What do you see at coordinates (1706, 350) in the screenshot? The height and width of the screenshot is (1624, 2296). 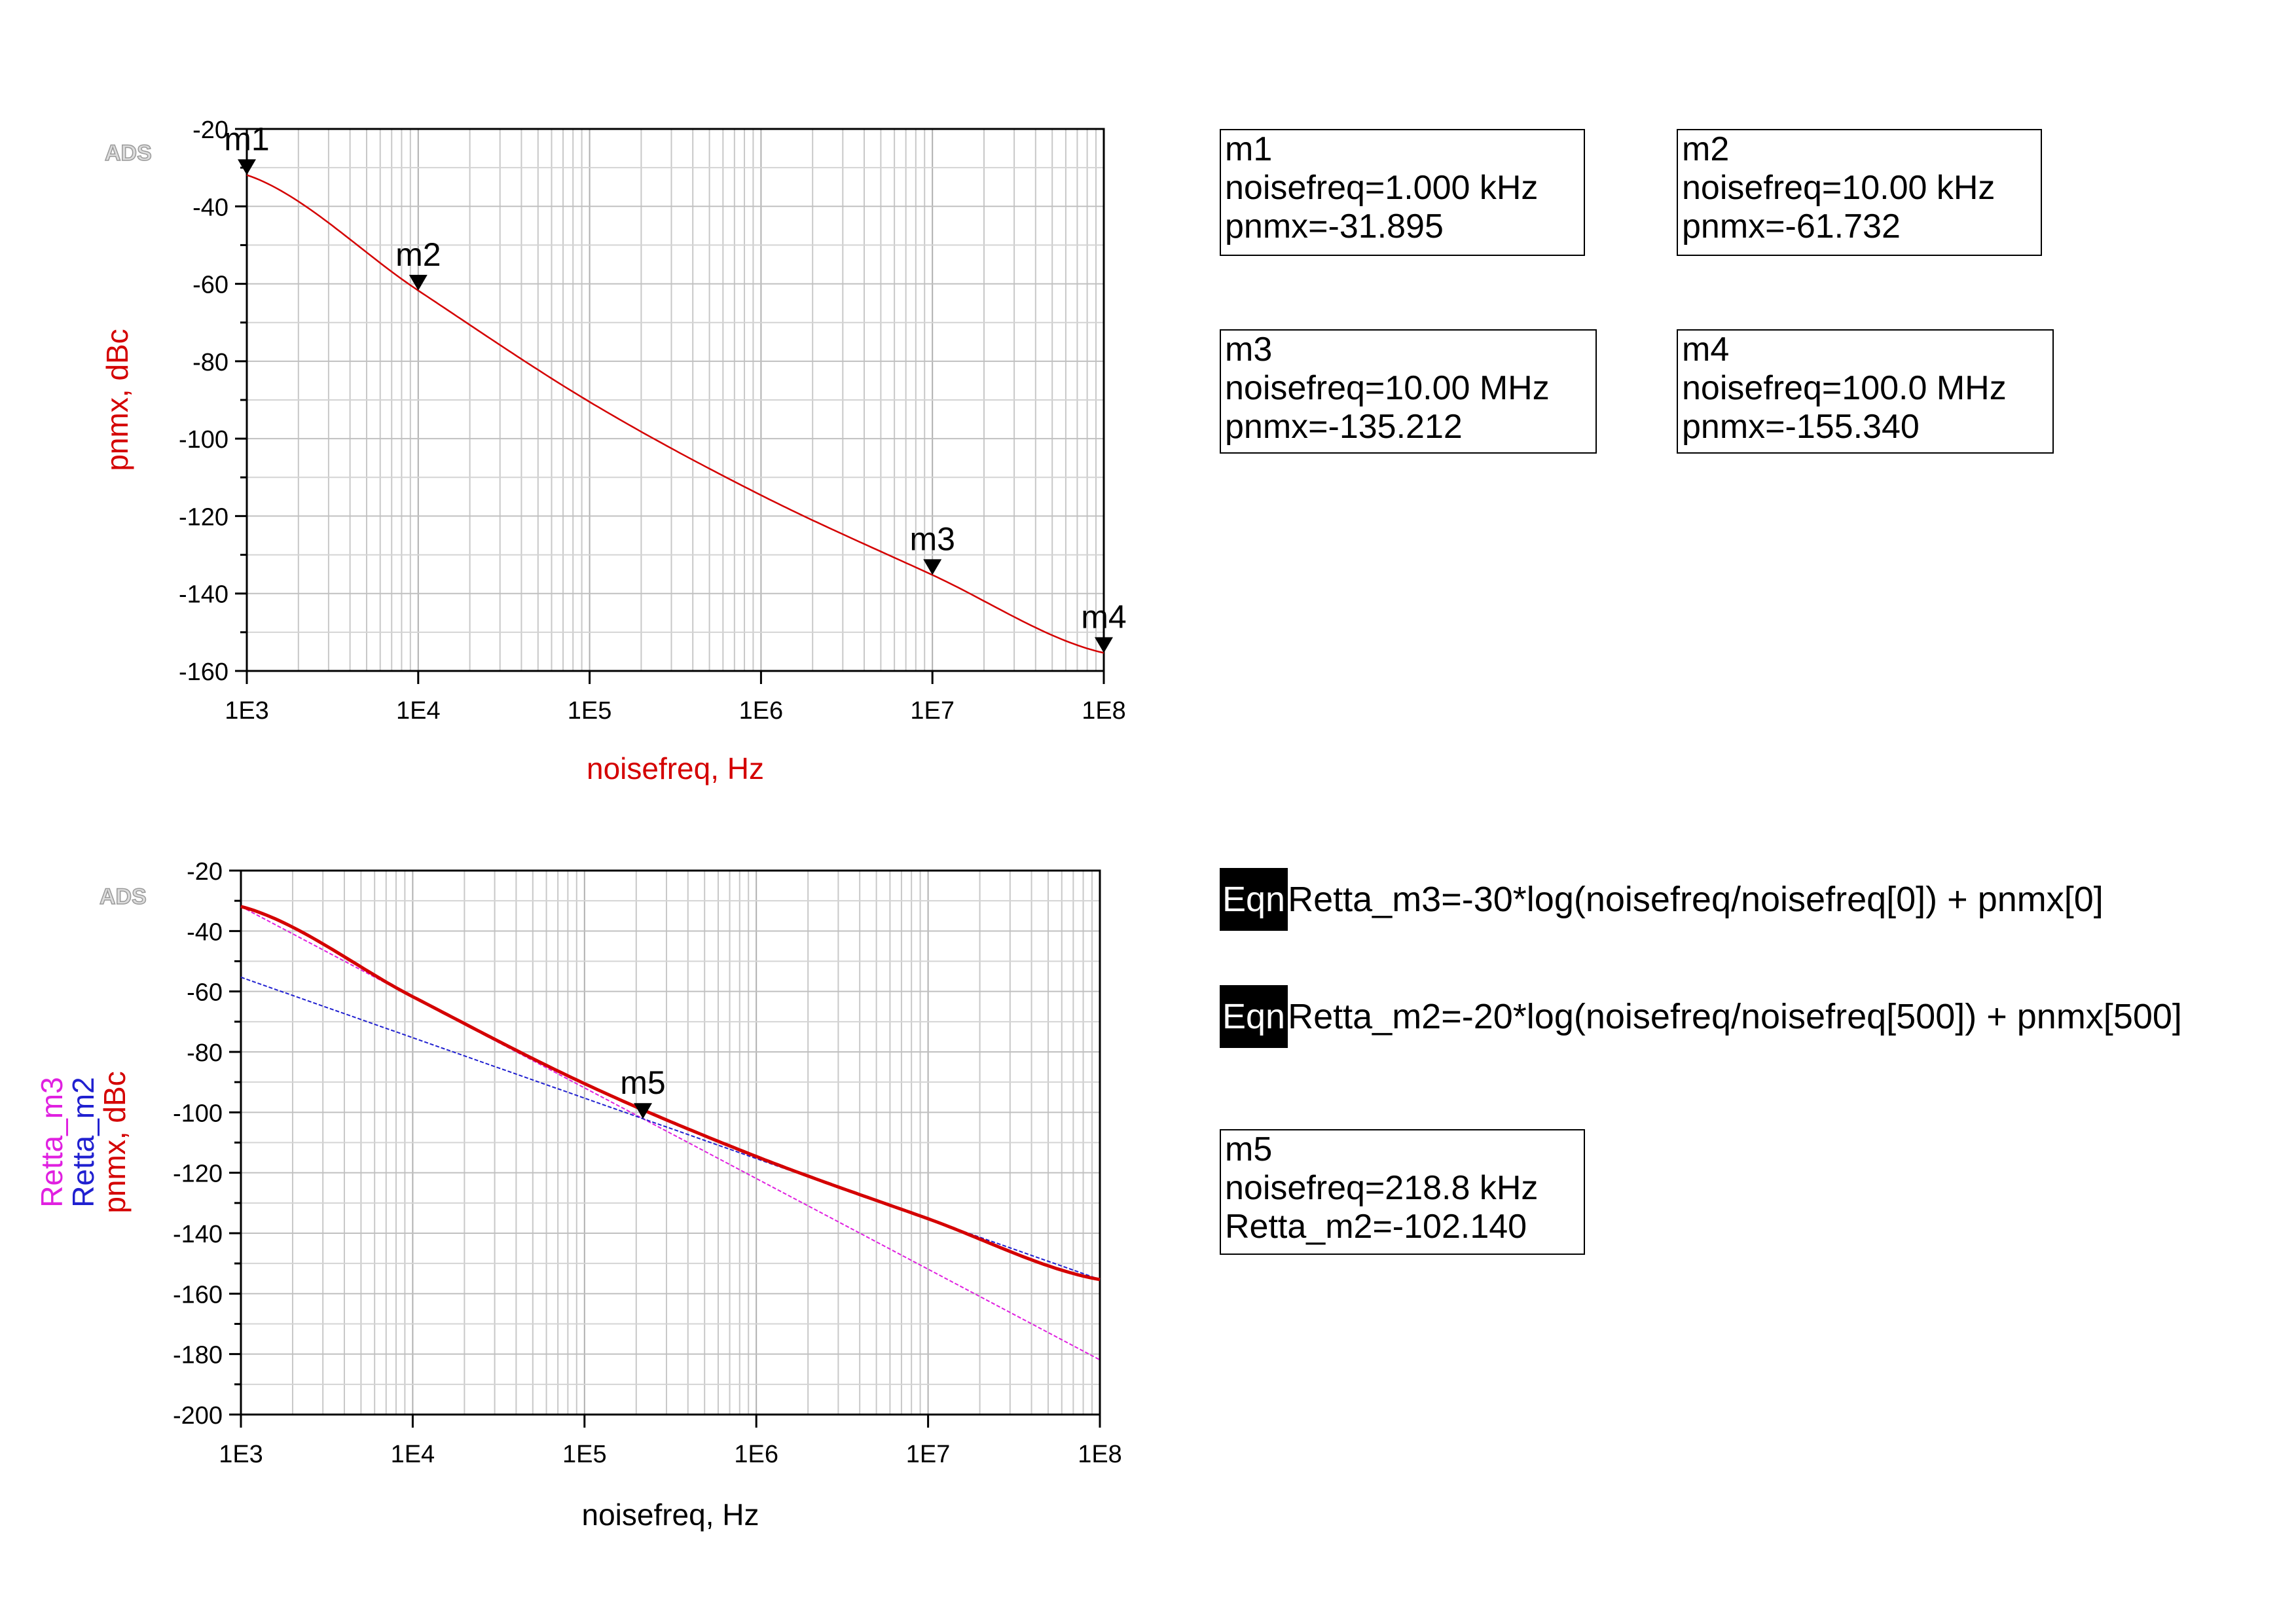 I see `marker-name: m4` at bounding box center [1706, 350].